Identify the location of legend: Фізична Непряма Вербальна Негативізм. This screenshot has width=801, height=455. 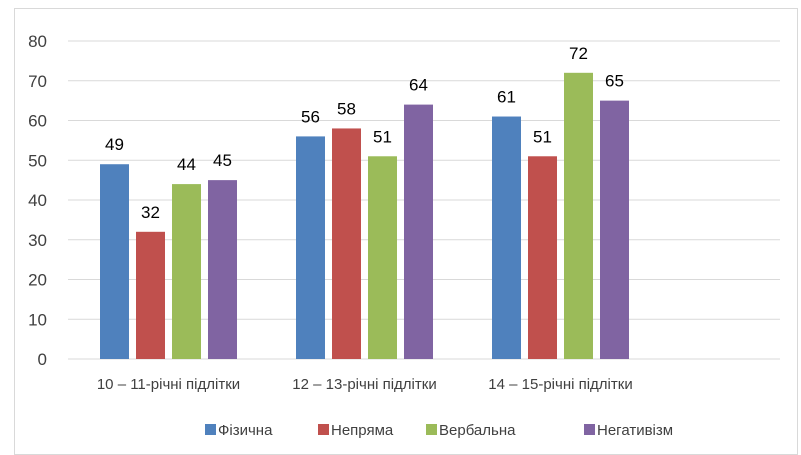
(439, 430).